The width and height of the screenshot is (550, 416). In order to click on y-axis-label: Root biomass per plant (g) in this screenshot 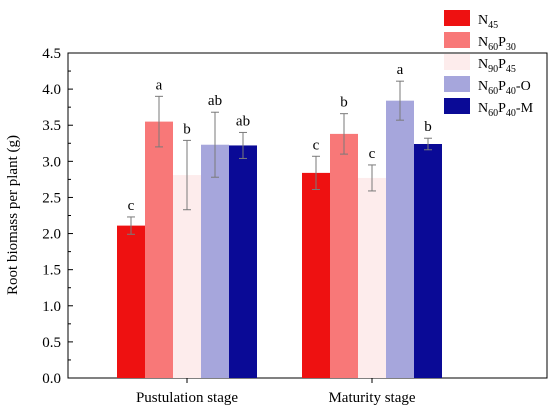, I will do `click(13, 215)`.